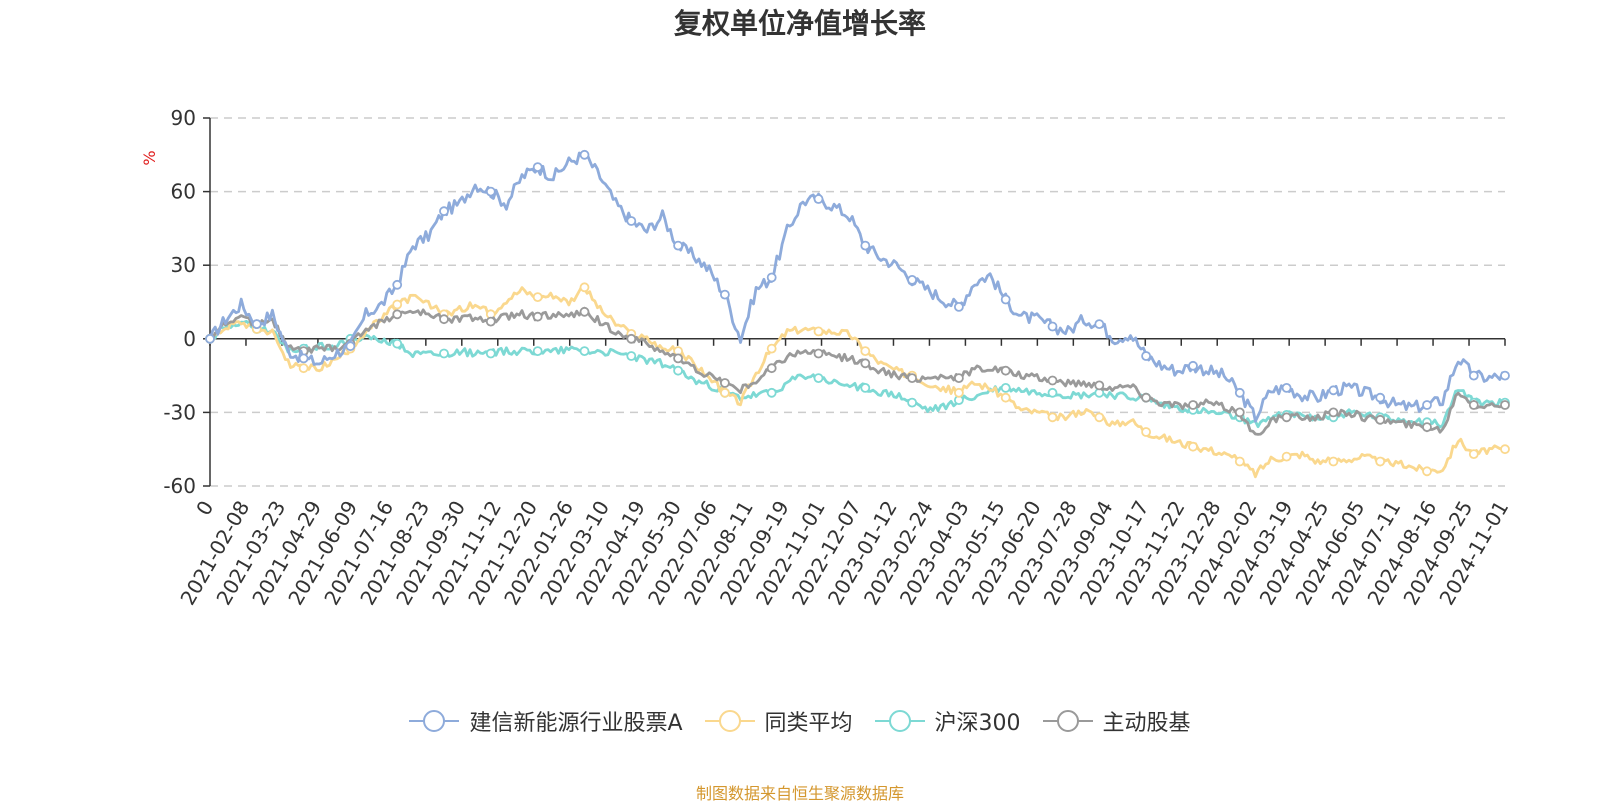  I want to click on legend-item: 建信新能源行业股票A, so click(546, 721).